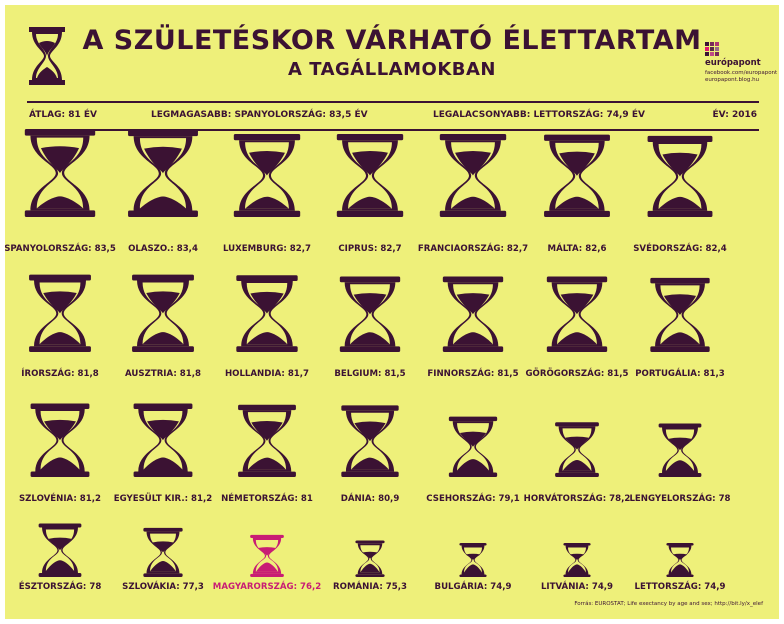  I want to click on country-label: LETTORSZÁG: 74,9, so click(680, 586).